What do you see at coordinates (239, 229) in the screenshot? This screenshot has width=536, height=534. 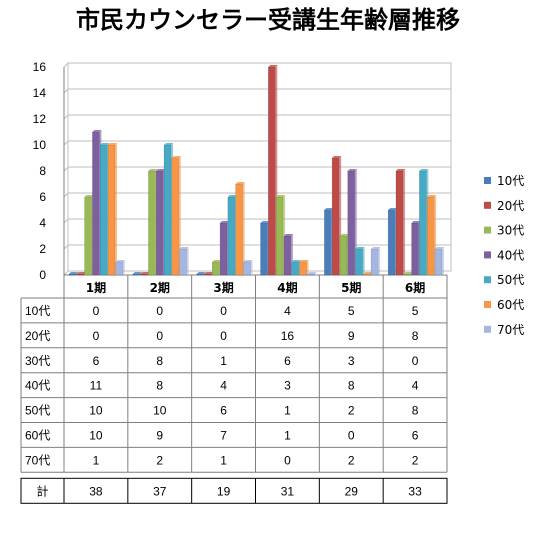 I see `bar-60代-3期` at bounding box center [239, 229].